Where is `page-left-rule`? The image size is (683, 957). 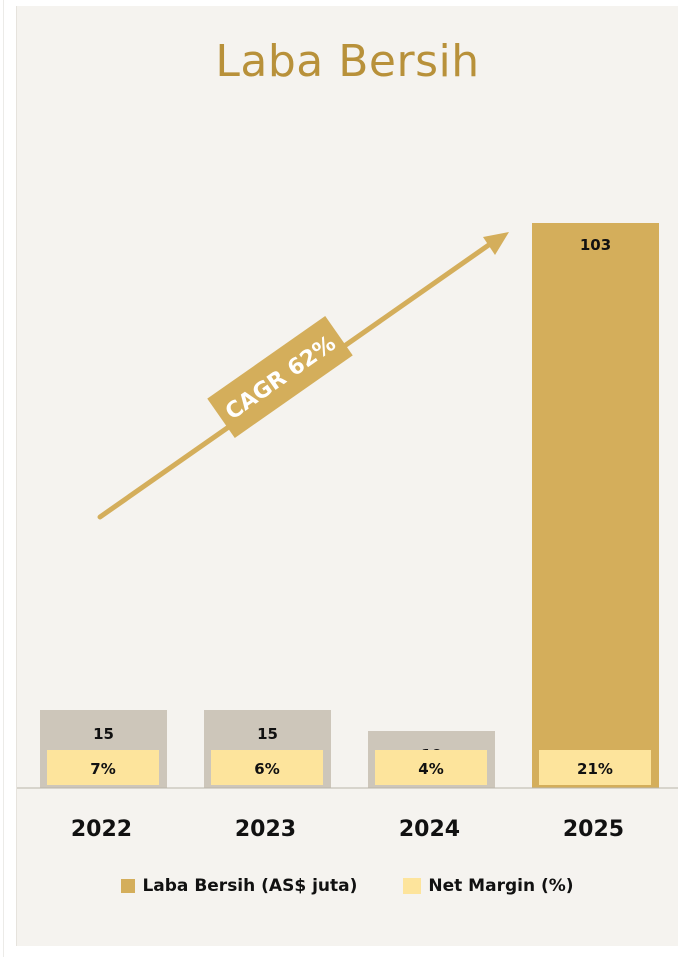
page-left-rule is located at coordinates (3, 478).